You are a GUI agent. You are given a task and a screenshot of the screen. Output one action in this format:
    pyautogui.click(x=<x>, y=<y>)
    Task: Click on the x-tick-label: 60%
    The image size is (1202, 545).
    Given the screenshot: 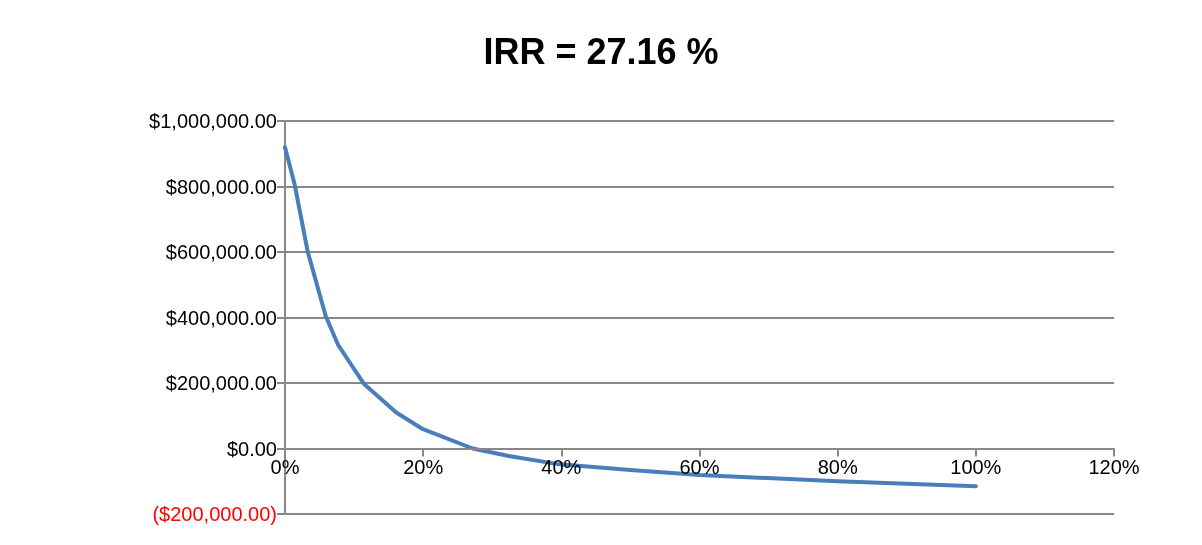 What is the action you would take?
    pyautogui.click(x=699, y=466)
    